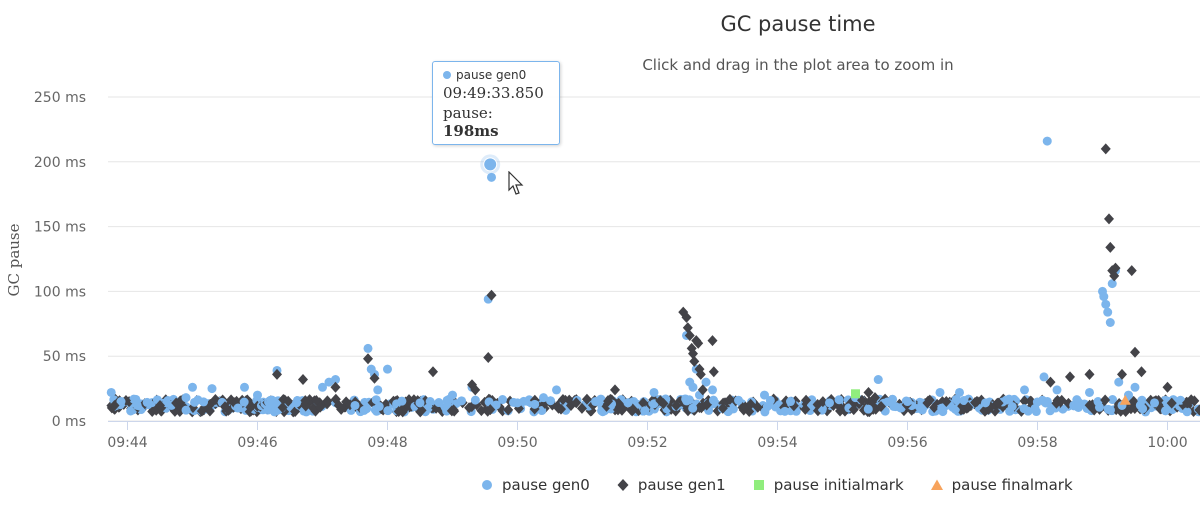 The height and width of the screenshot is (506, 1200). Describe the element at coordinates (490, 164) in the screenshot. I see `hovered-point` at that location.